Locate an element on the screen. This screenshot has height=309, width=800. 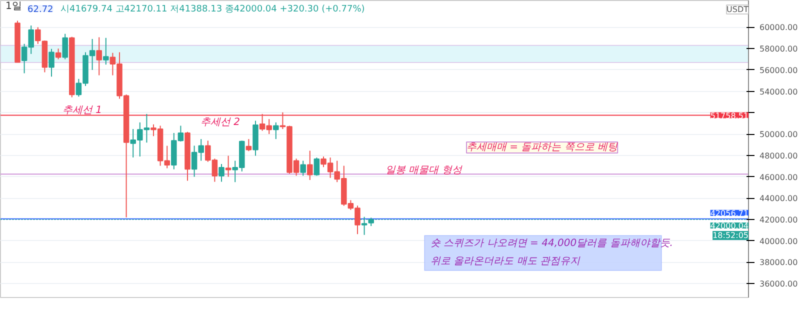
y-tick-label: 46000.00 is located at coordinates (779, 177).